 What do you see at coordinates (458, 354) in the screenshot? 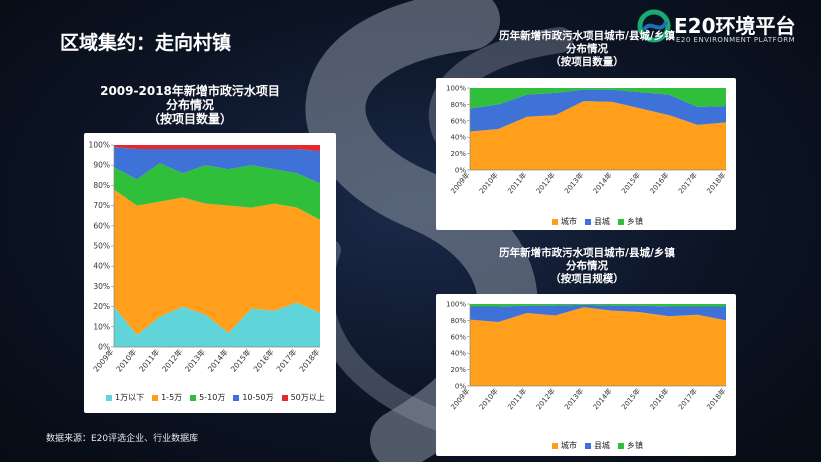
I see `bottomright-y-tick-label: 40%` at bounding box center [458, 354].